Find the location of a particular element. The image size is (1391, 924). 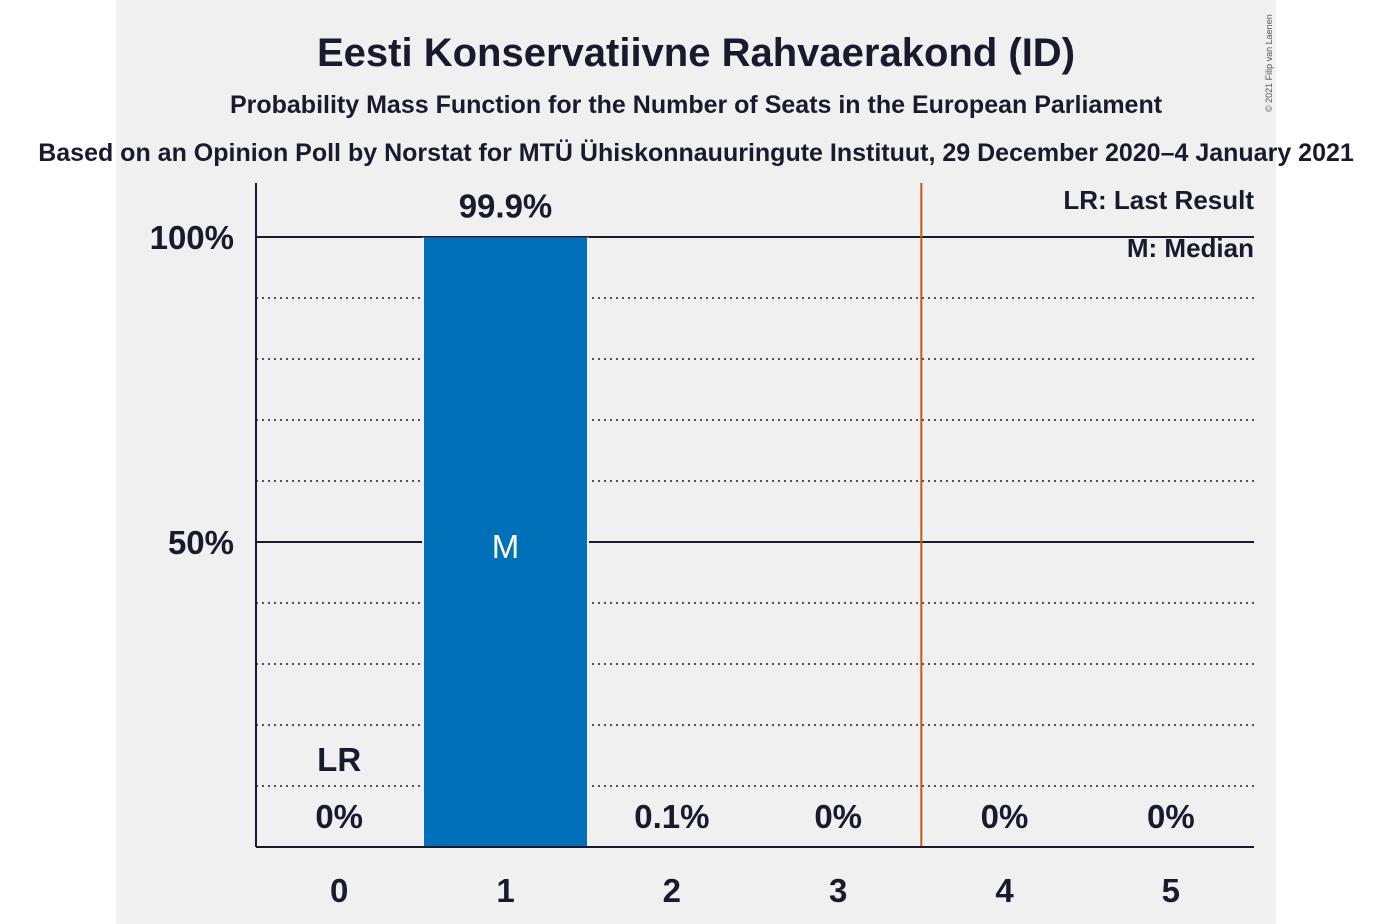

x-tick-label: 5 is located at coordinates (1171, 890).